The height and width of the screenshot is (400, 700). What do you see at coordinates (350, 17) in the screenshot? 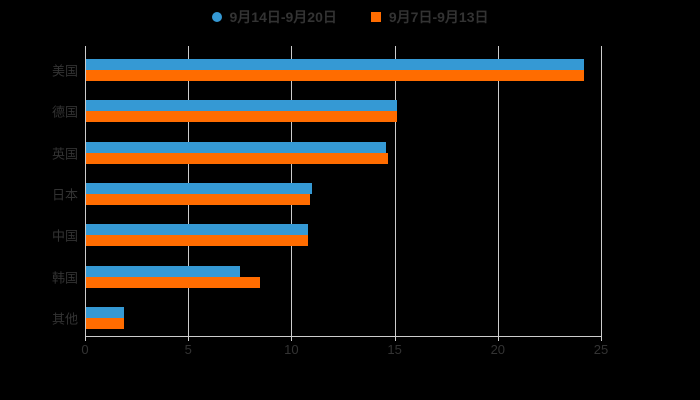
I see `legend: 9月14日-9月20日 9月7日-9月13日` at bounding box center [350, 17].